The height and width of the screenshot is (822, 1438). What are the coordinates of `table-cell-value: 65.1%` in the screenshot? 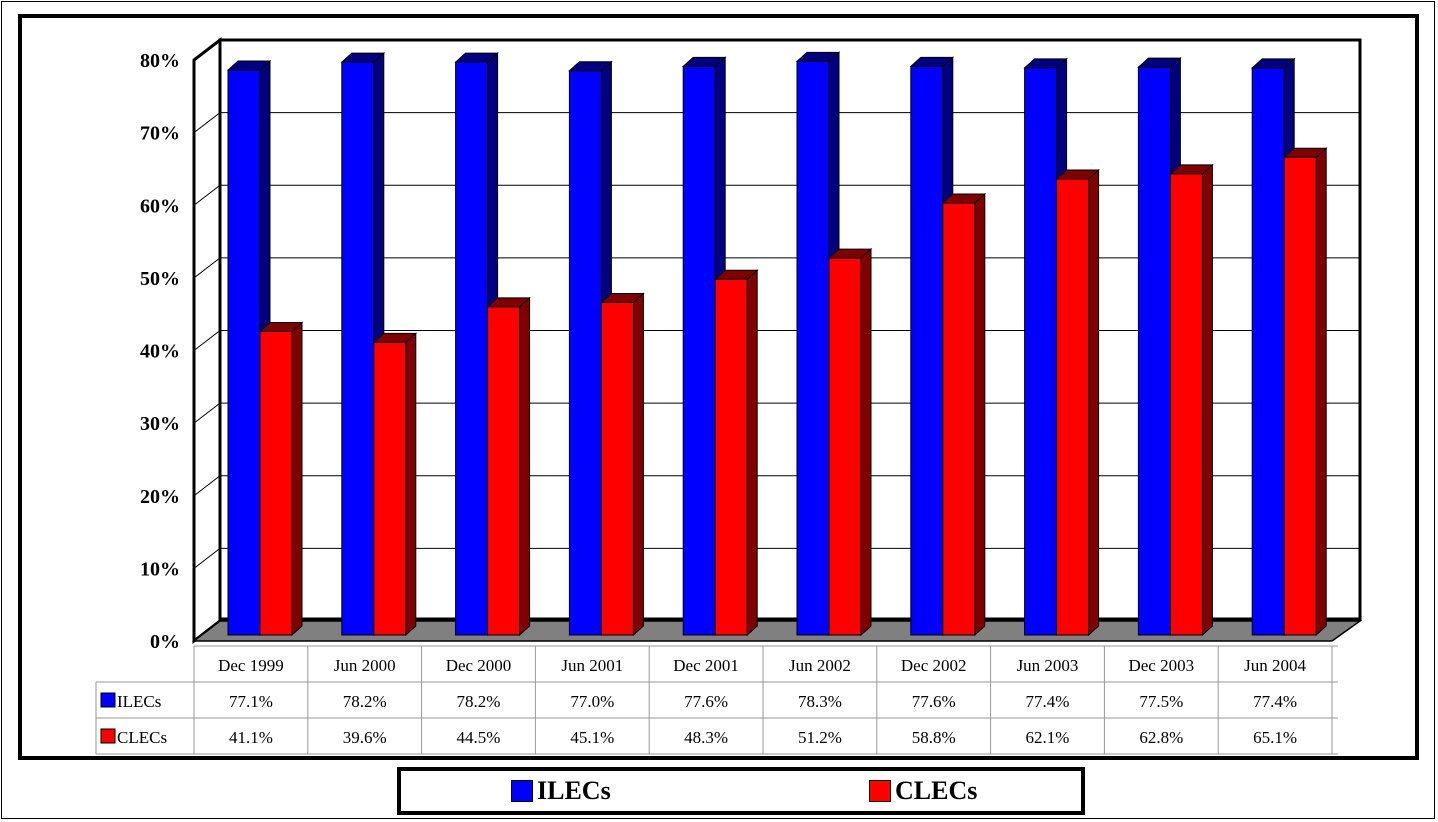 It's located at (1275, 737).